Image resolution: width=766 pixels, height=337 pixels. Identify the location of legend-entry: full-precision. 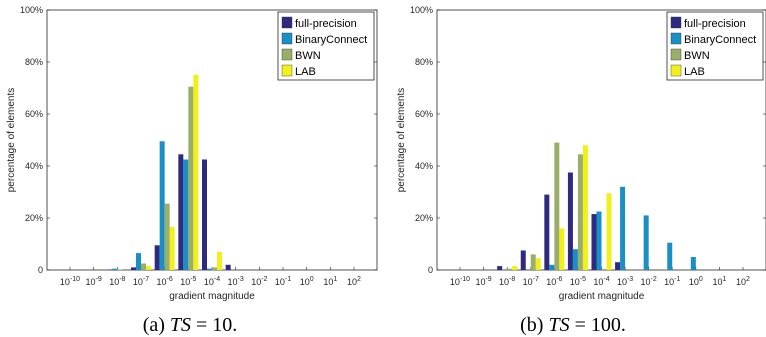
(715, 24).